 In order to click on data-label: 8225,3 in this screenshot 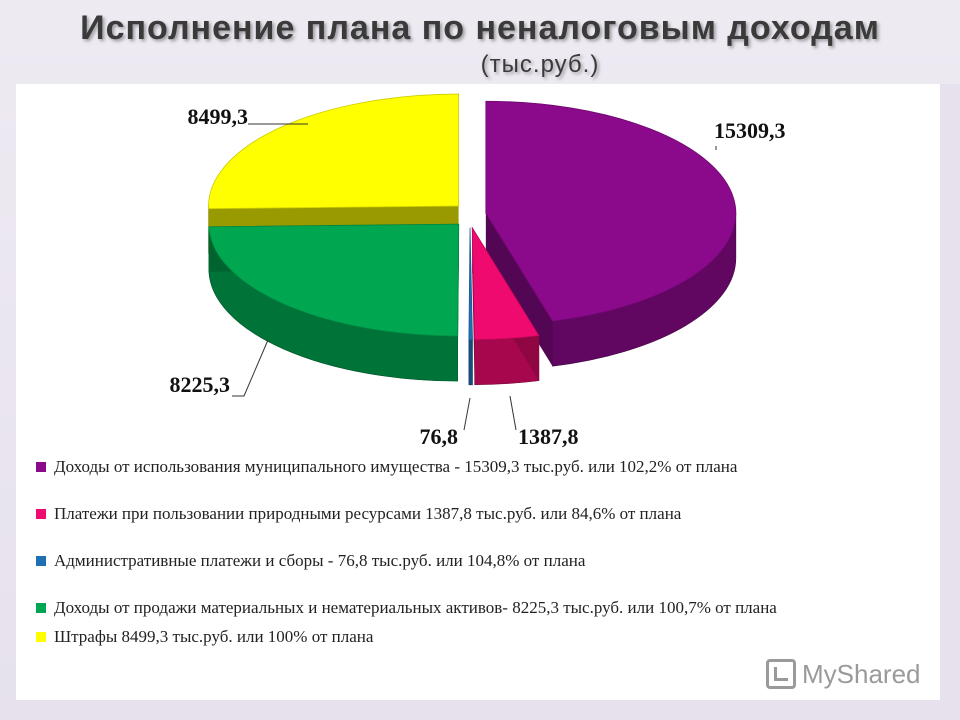, I will do `click(200, 384)`.